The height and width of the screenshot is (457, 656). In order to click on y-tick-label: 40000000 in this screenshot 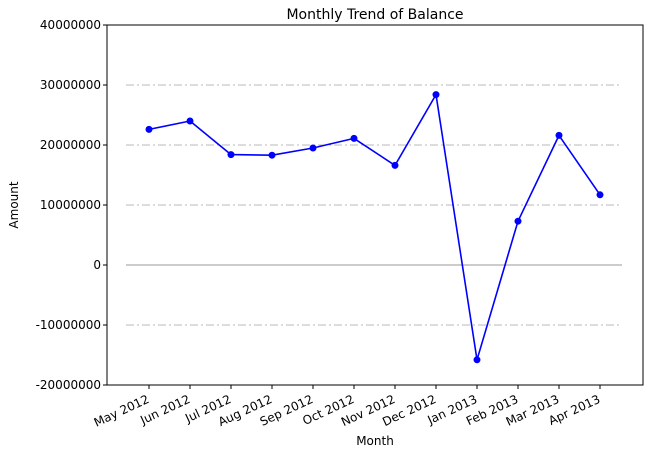, I will do `click(70, 25)`.